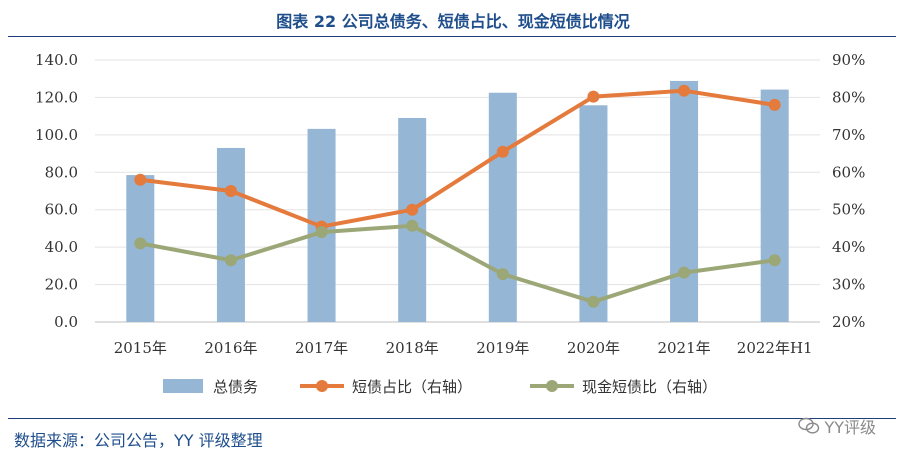 The width and height of the screenshot is (906, 463). I want to click on x-axis-tick-label: 2017年, so click(321, 348).